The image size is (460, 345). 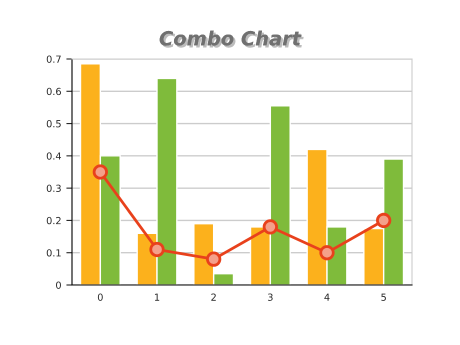 I want to click on chart-title: Combo Chart, so click(x=232, y=39).